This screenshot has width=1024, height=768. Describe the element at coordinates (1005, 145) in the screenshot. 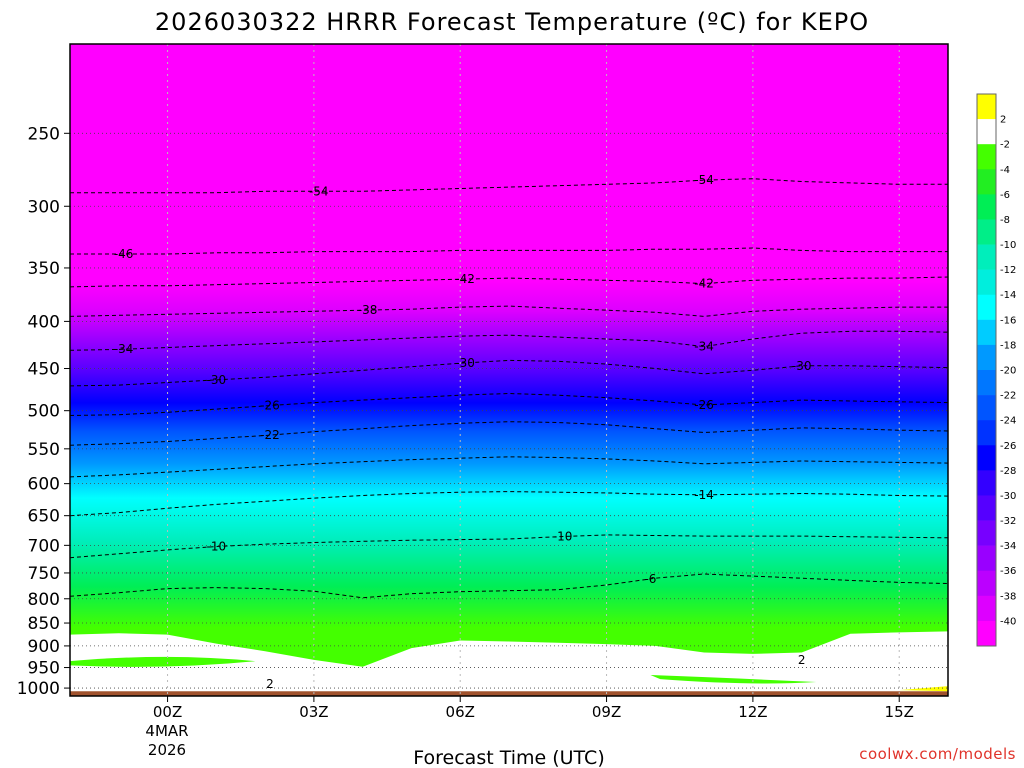

I see `colorbar-label: -2` at that location.